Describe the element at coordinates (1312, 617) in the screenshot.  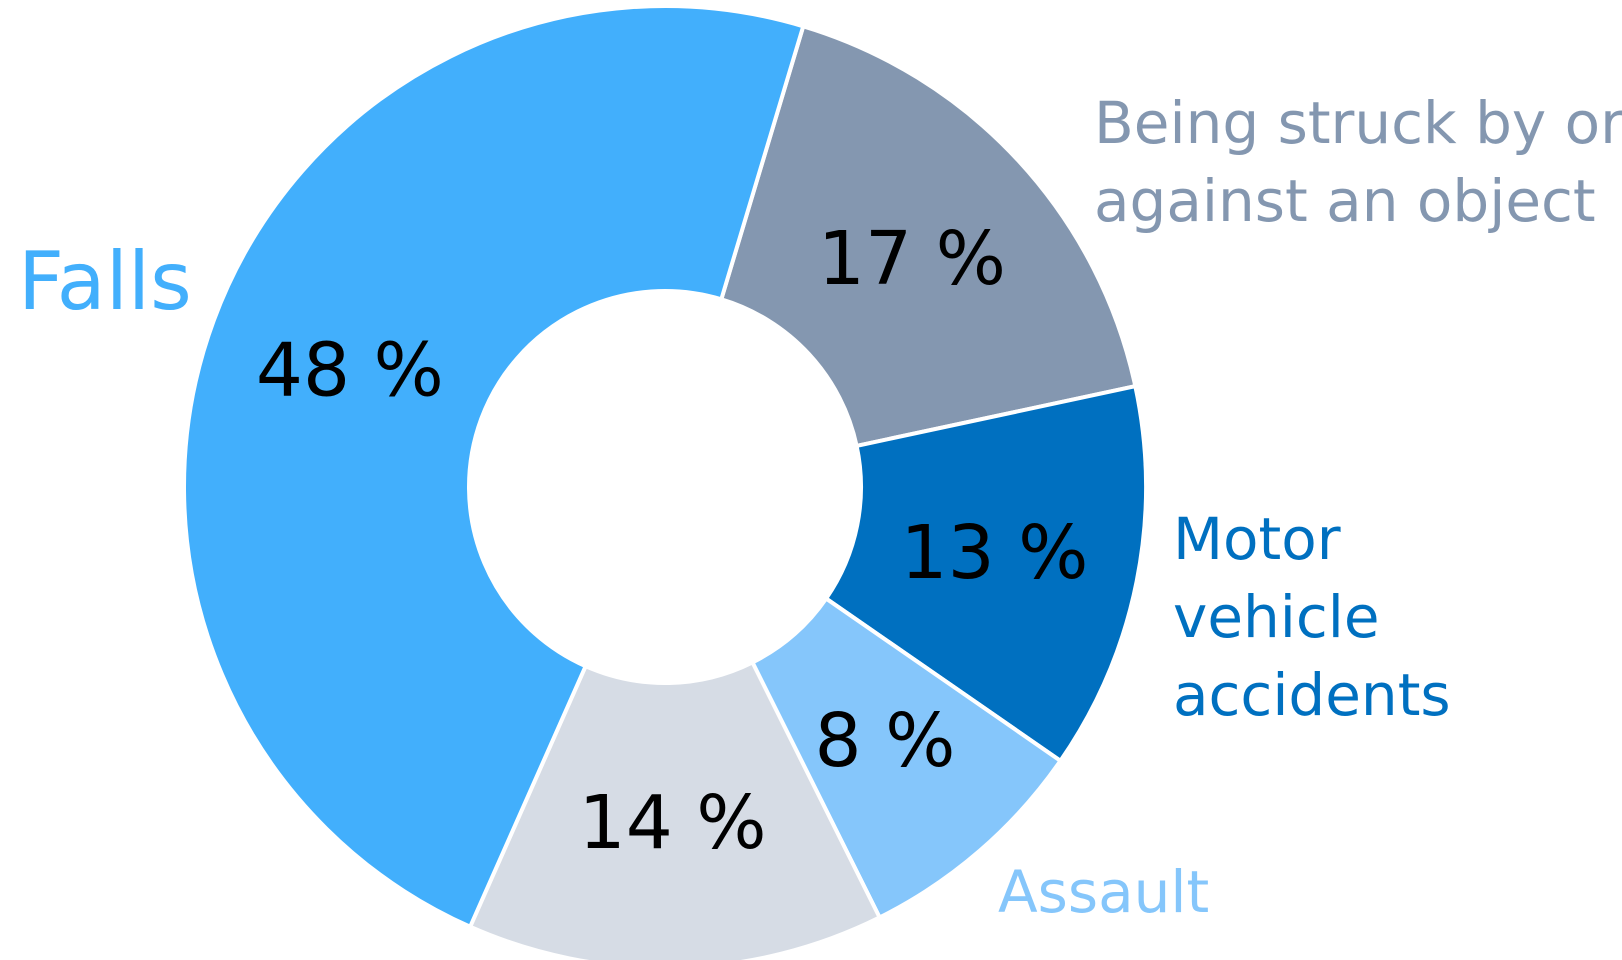
I see `category-label: Motor vehicle accidents` at that location.